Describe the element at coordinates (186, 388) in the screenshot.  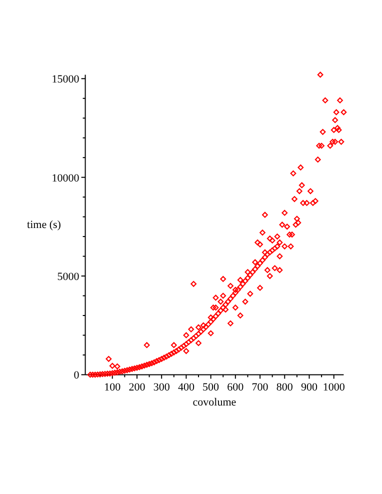
I see `x-tick-label: 400` at that location.